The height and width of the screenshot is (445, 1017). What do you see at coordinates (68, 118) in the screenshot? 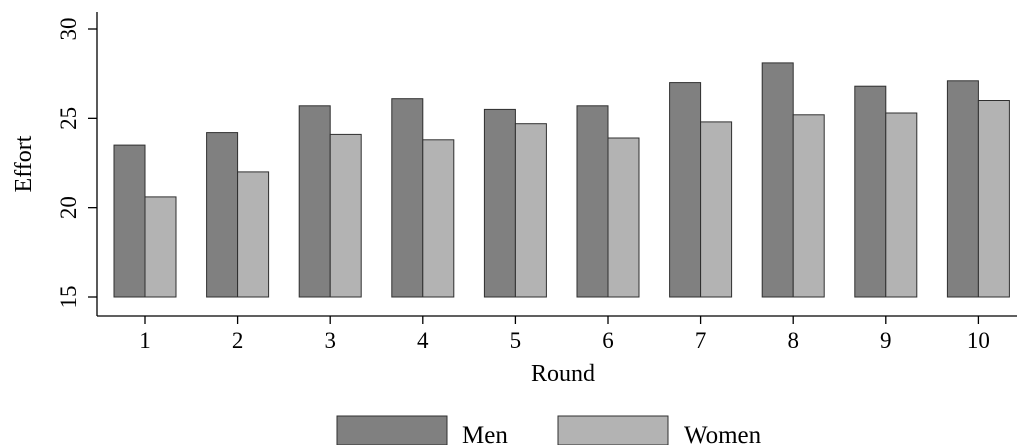
I see `y-tick-label-25: 25` at bounding box center [68, 118].